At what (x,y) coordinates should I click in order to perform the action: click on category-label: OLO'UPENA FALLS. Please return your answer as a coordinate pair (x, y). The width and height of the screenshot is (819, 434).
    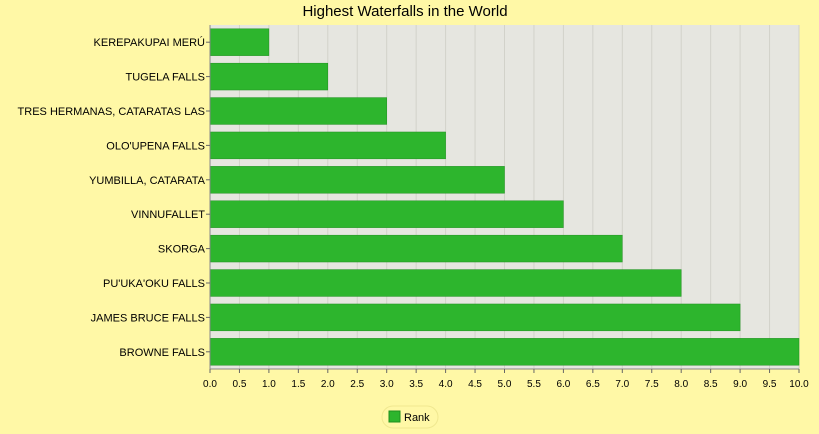
    Looking at the image, I should click on (155, 146).